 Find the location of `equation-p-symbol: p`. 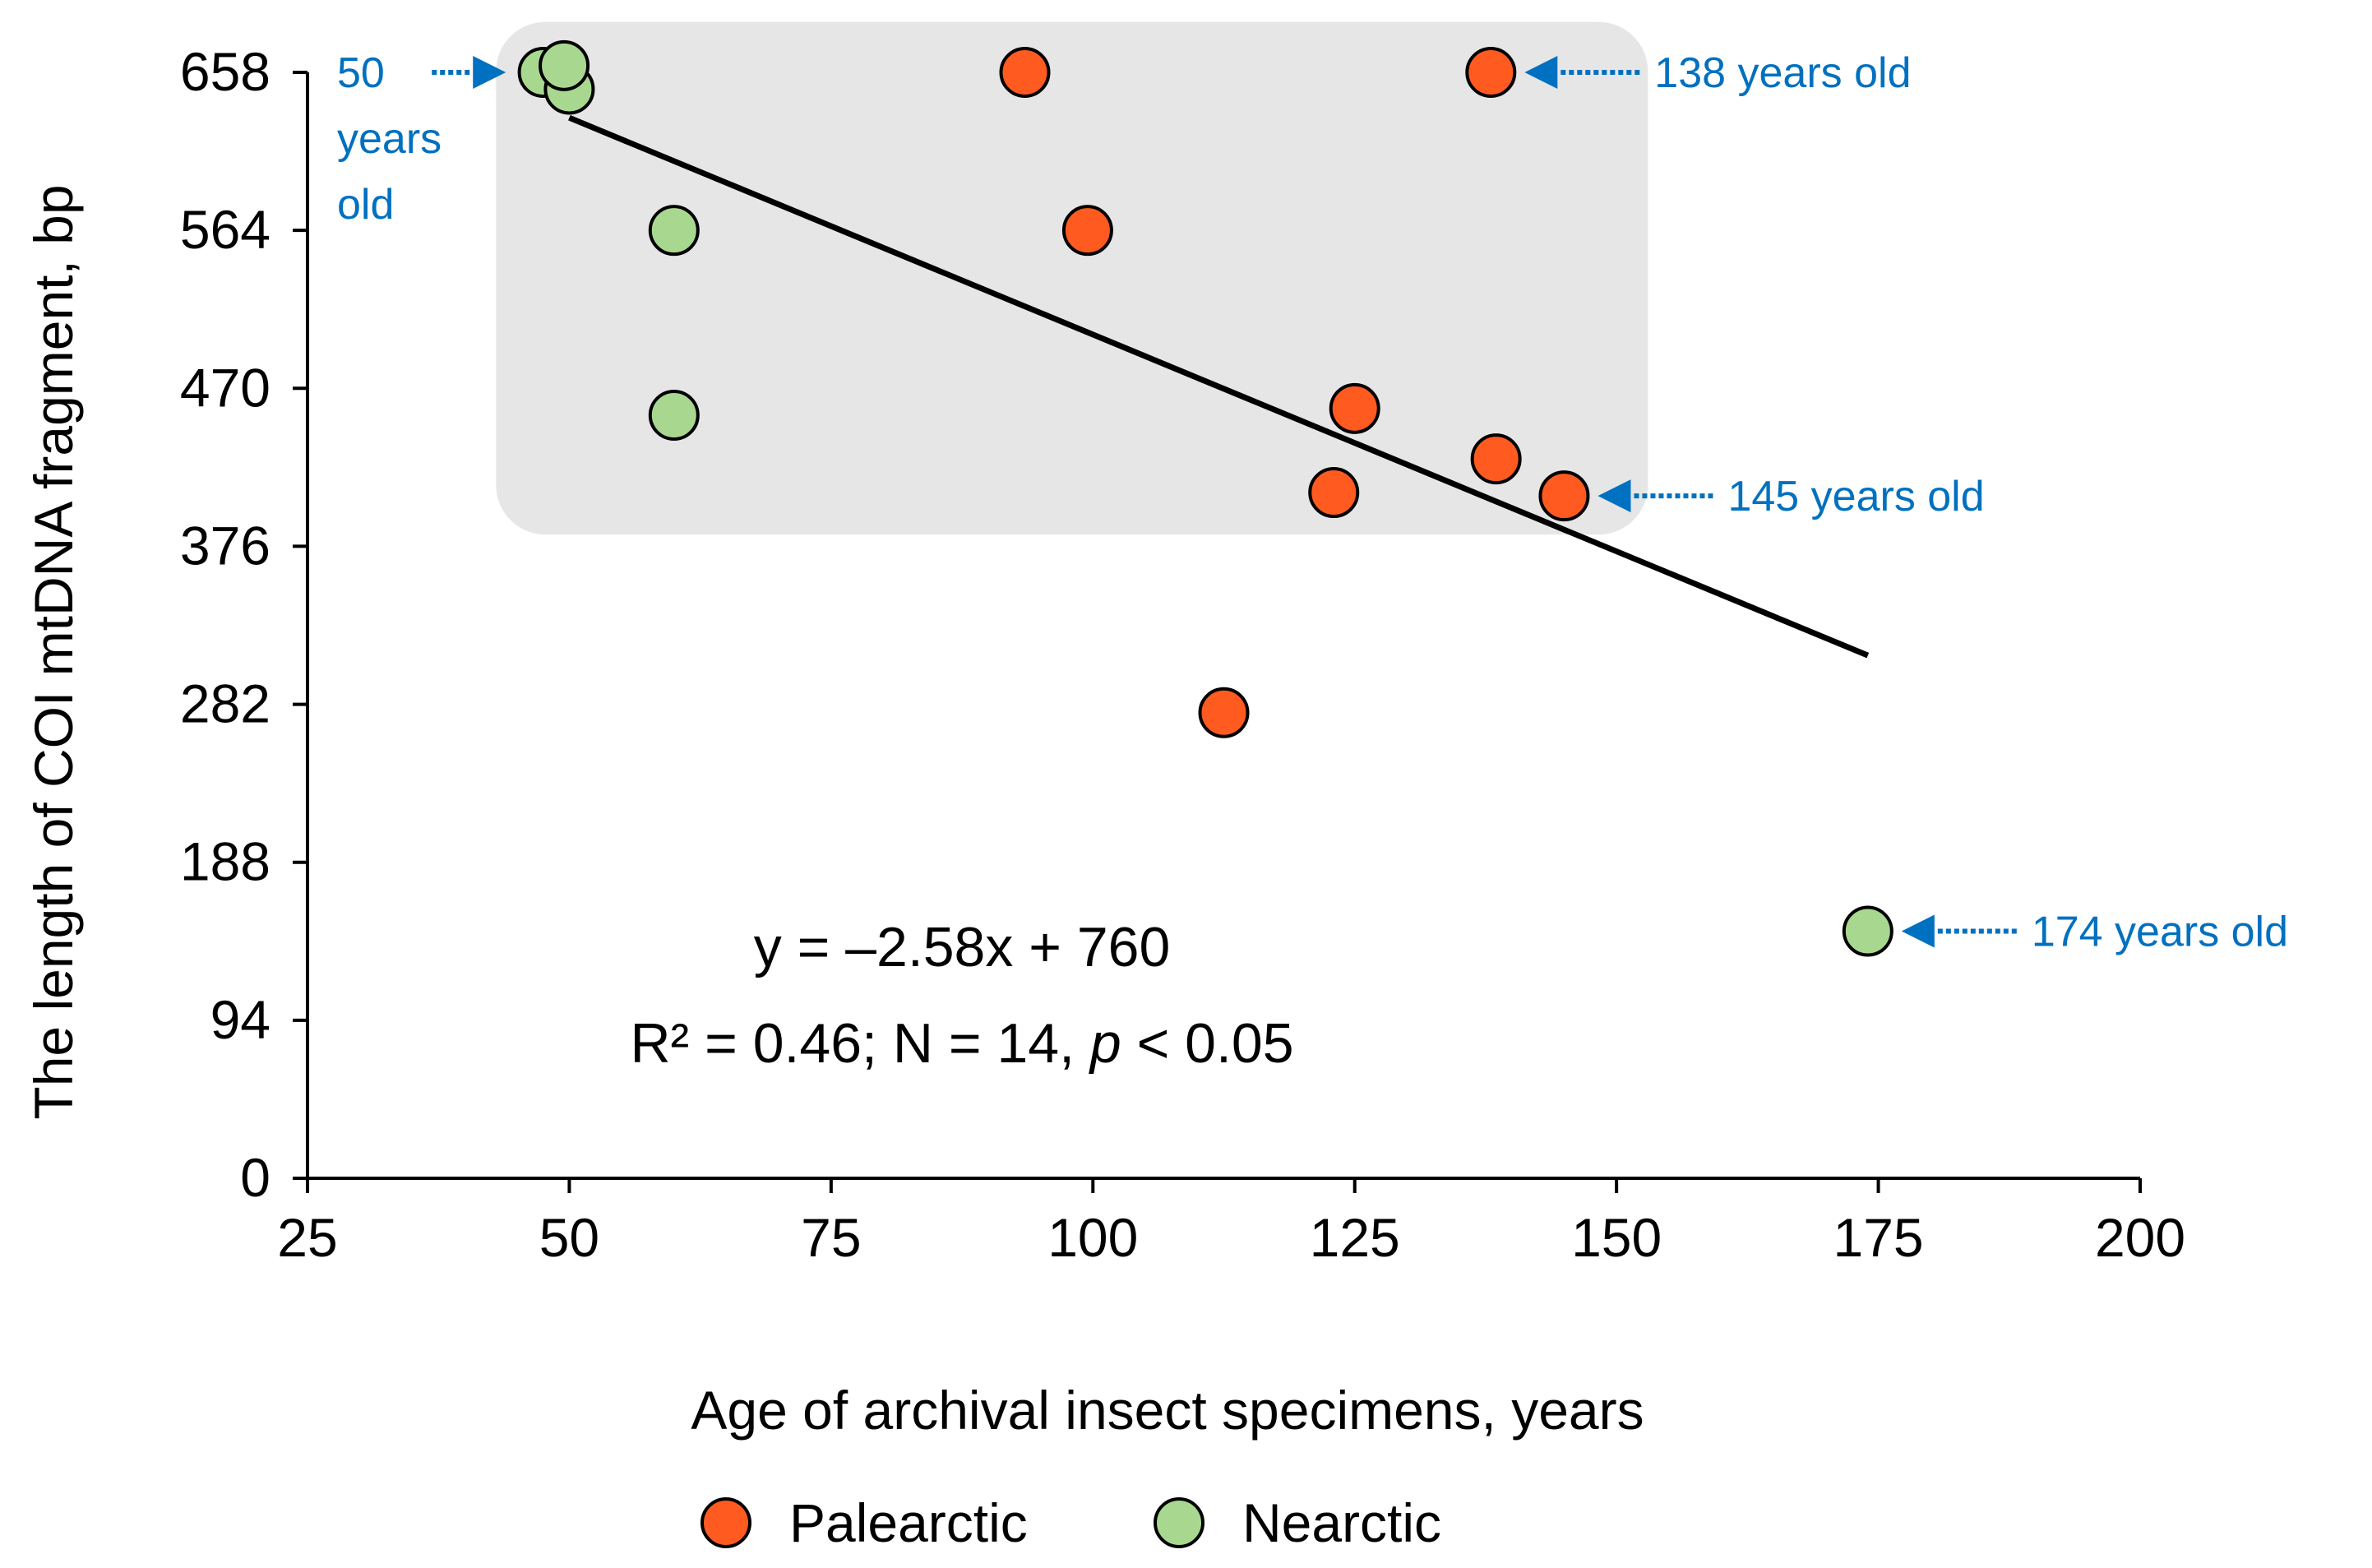

equation-p-symbol: p is located at coordinates (1105, 1043).